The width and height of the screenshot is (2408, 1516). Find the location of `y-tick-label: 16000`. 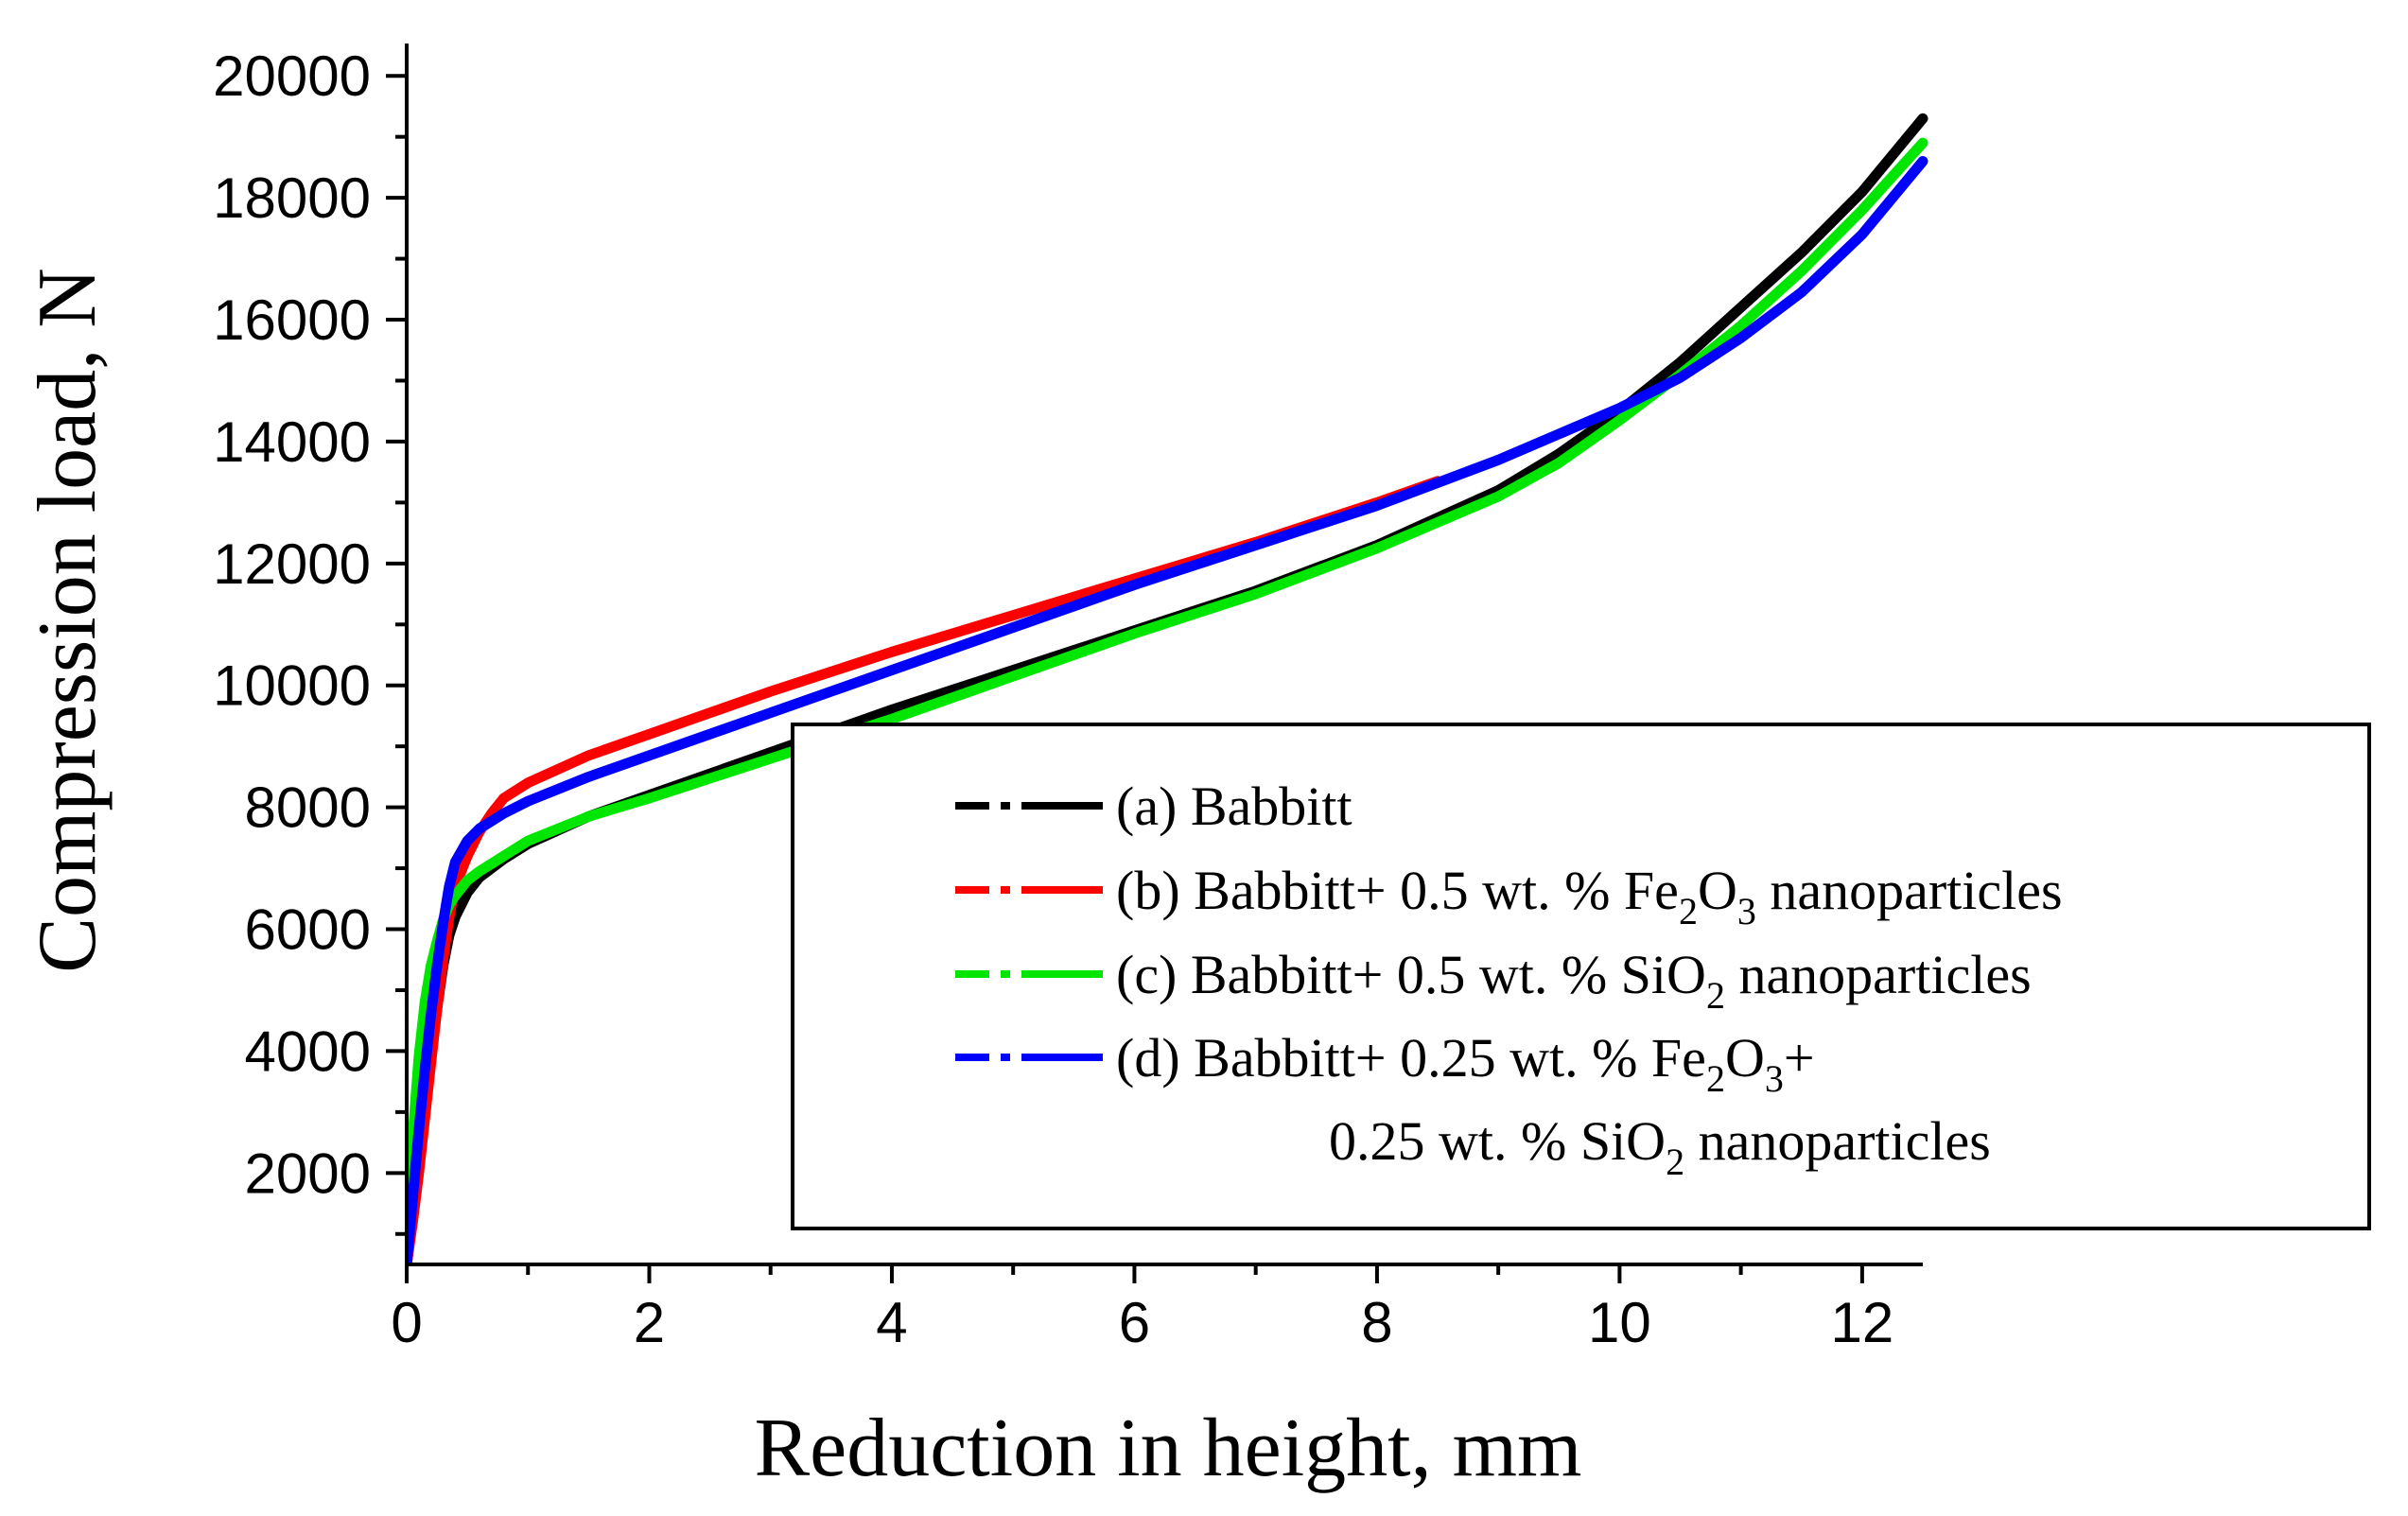

y-tick-label: 16000 is located at coordinates (292, 320).